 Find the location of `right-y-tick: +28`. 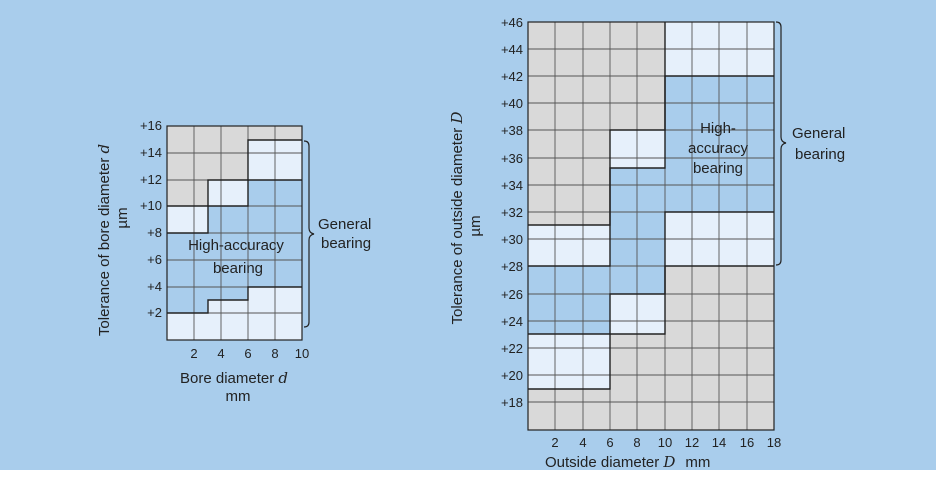

right-y-tick: +28 is located at coordinates (512, 266).